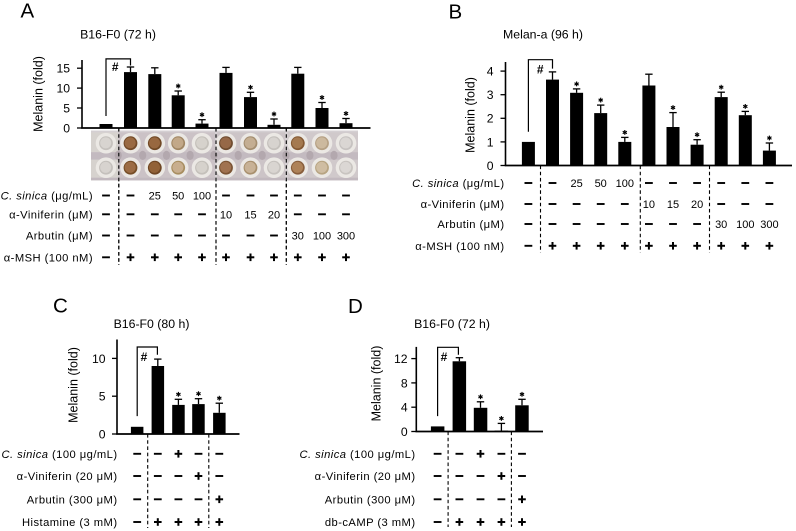 The image size is (796, 531). What do you see at coordinates (60, 306) in the screenshot?
I see `svg-text: C` at bounding box center [60, 306].